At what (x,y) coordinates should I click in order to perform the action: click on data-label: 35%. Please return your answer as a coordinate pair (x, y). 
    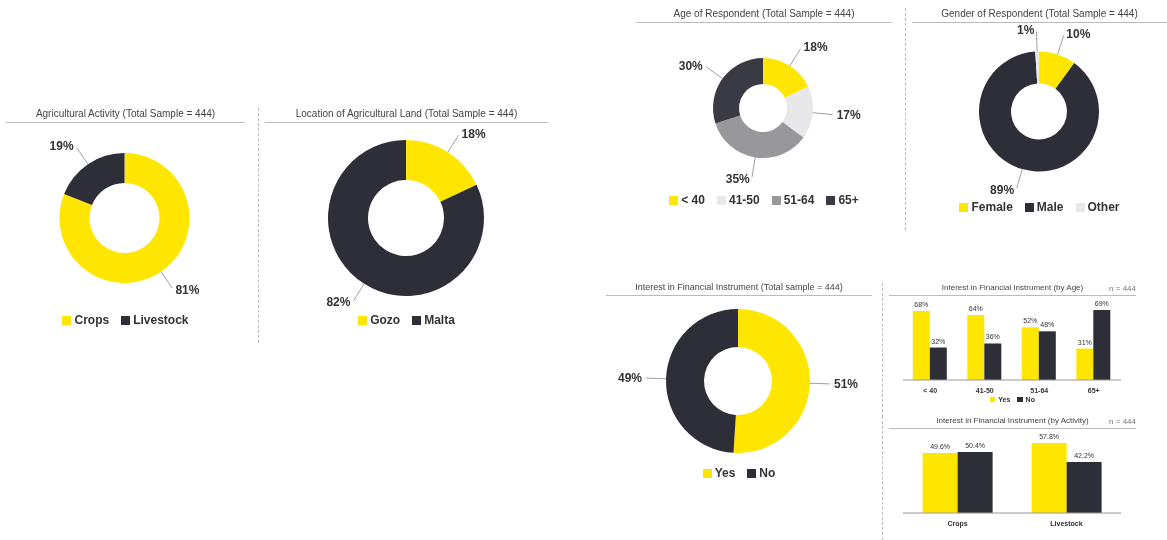
    Looking at the image, I should click on (738, 179).